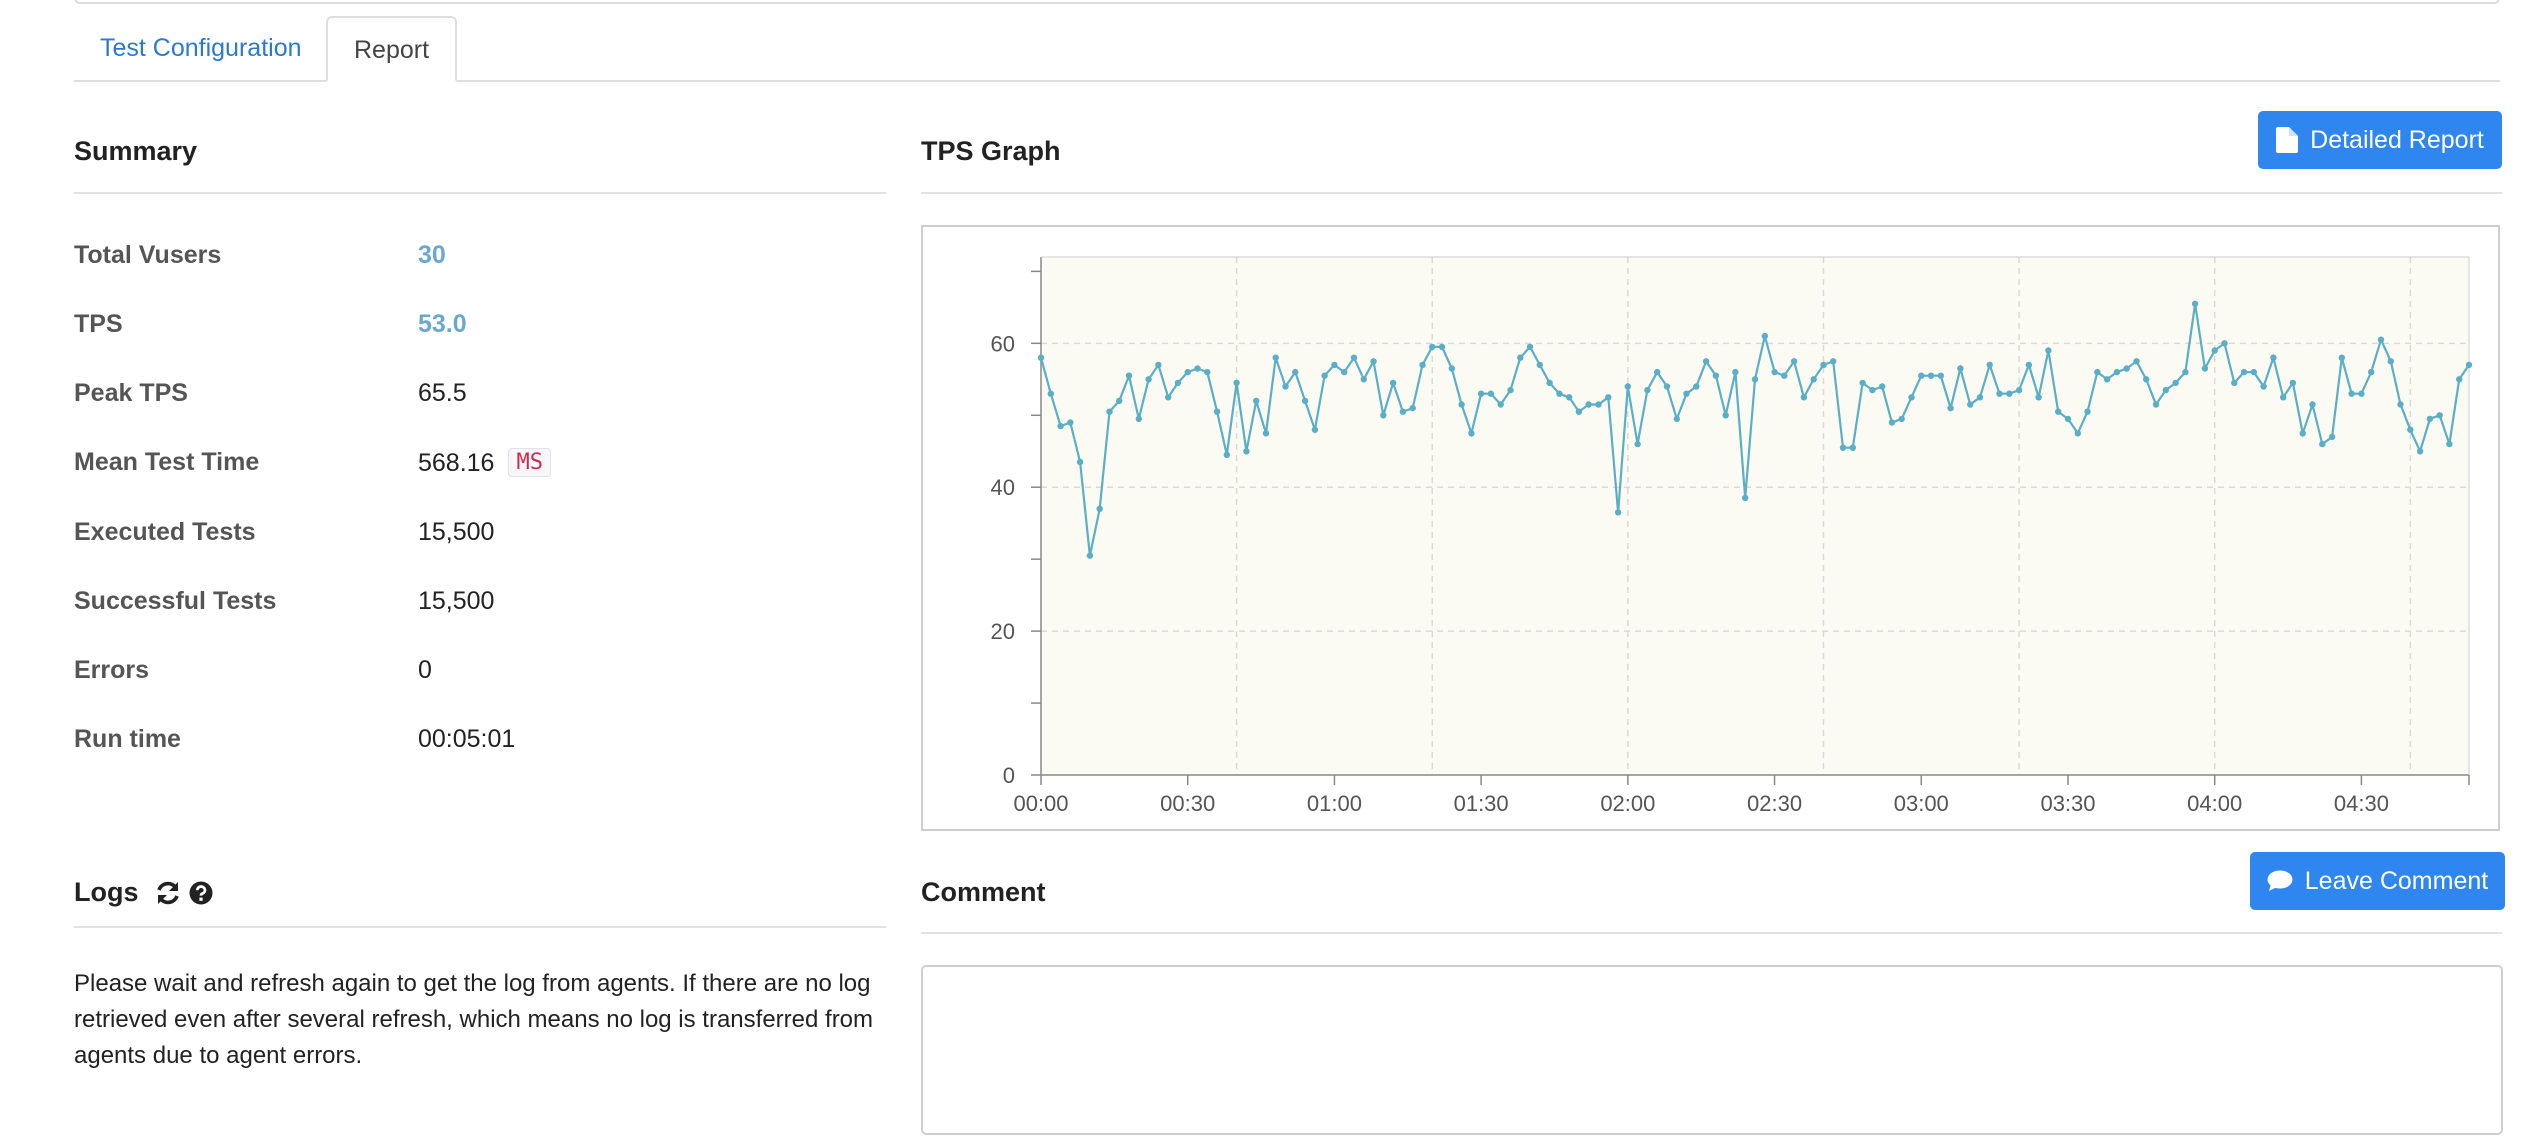  I want to click on comment-icon, so click(2280, 880).